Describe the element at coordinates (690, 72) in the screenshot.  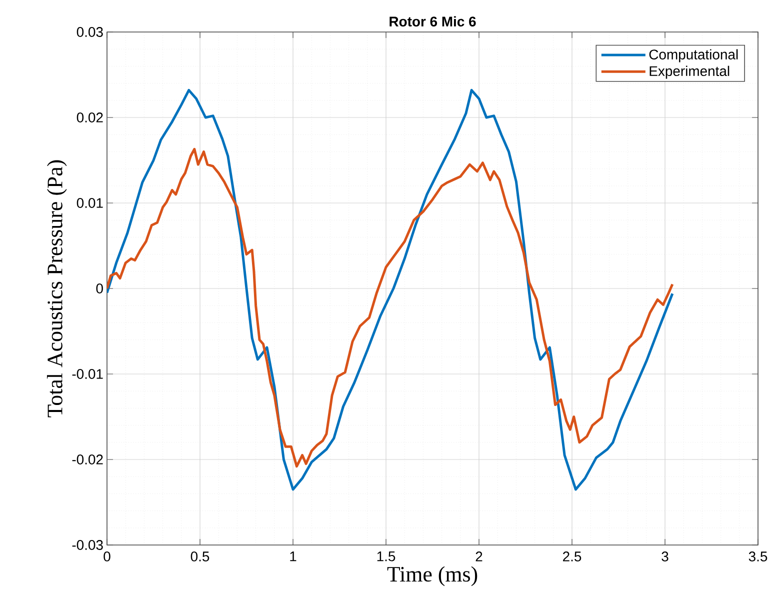
I see `legend-label: Experimental` at that location.